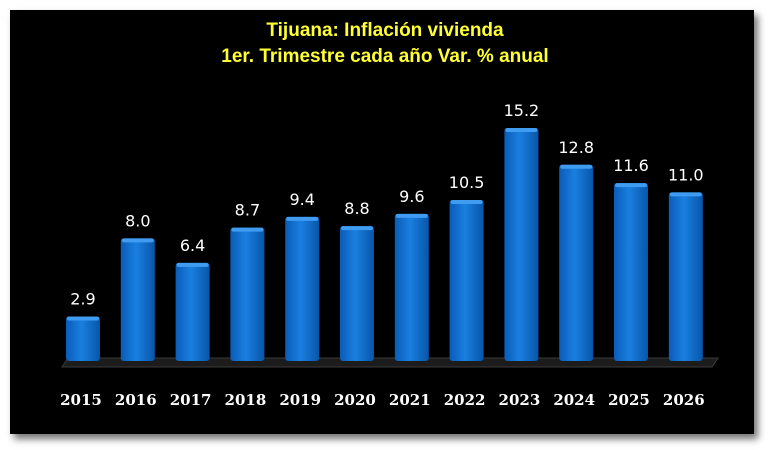 The width and height of the screenshot is (770, 450). I want to click on bar-top-2015, so click(83, 318).